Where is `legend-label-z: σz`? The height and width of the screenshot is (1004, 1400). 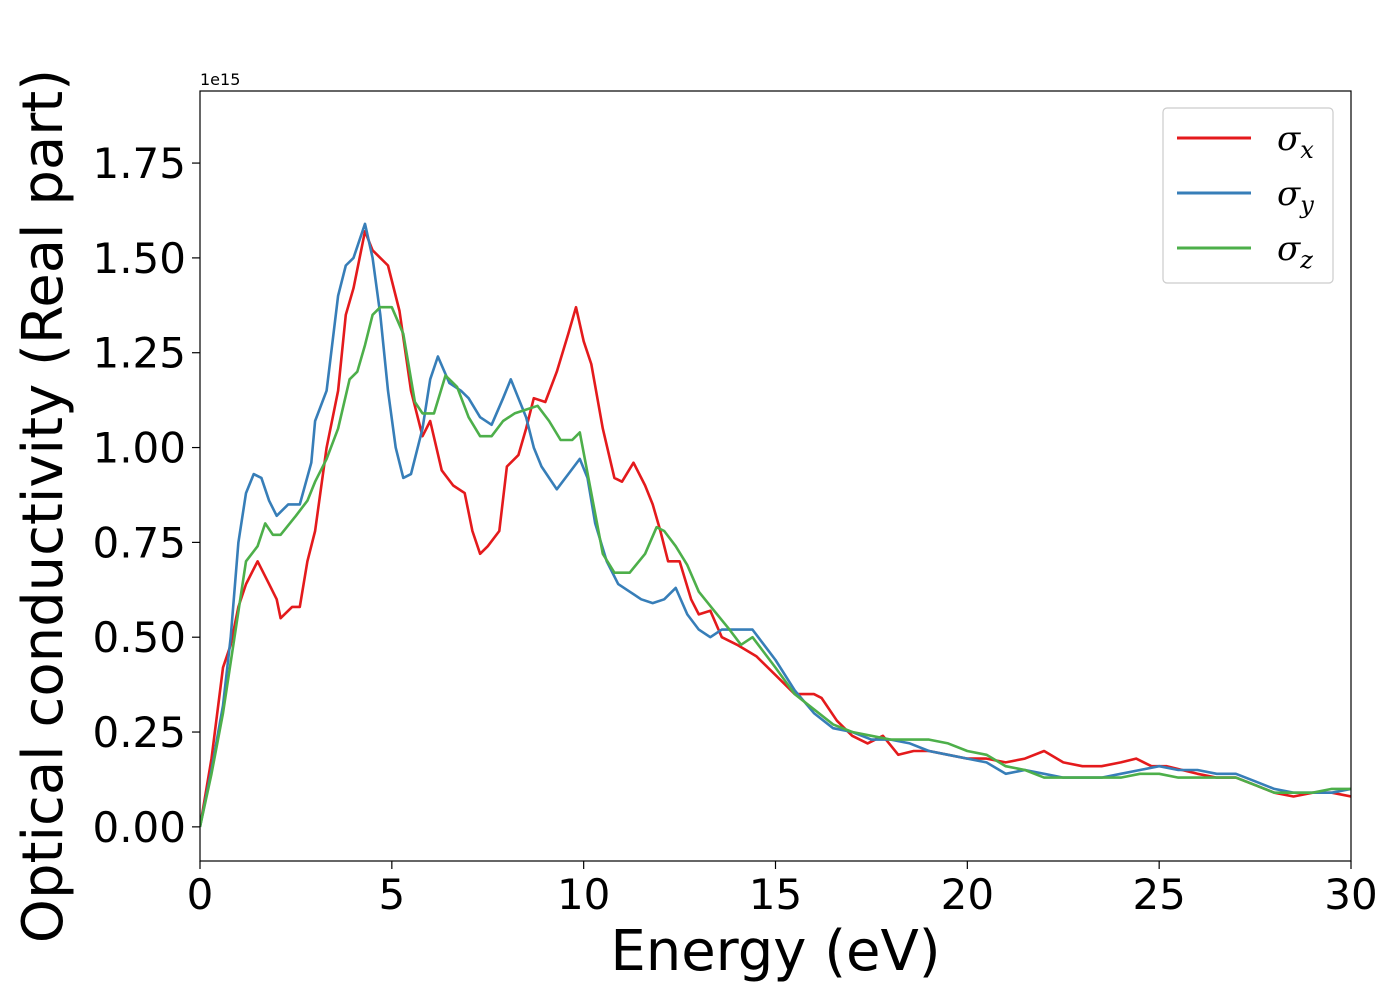
legend-label-z: σz is located at coordinates (1295, 251).